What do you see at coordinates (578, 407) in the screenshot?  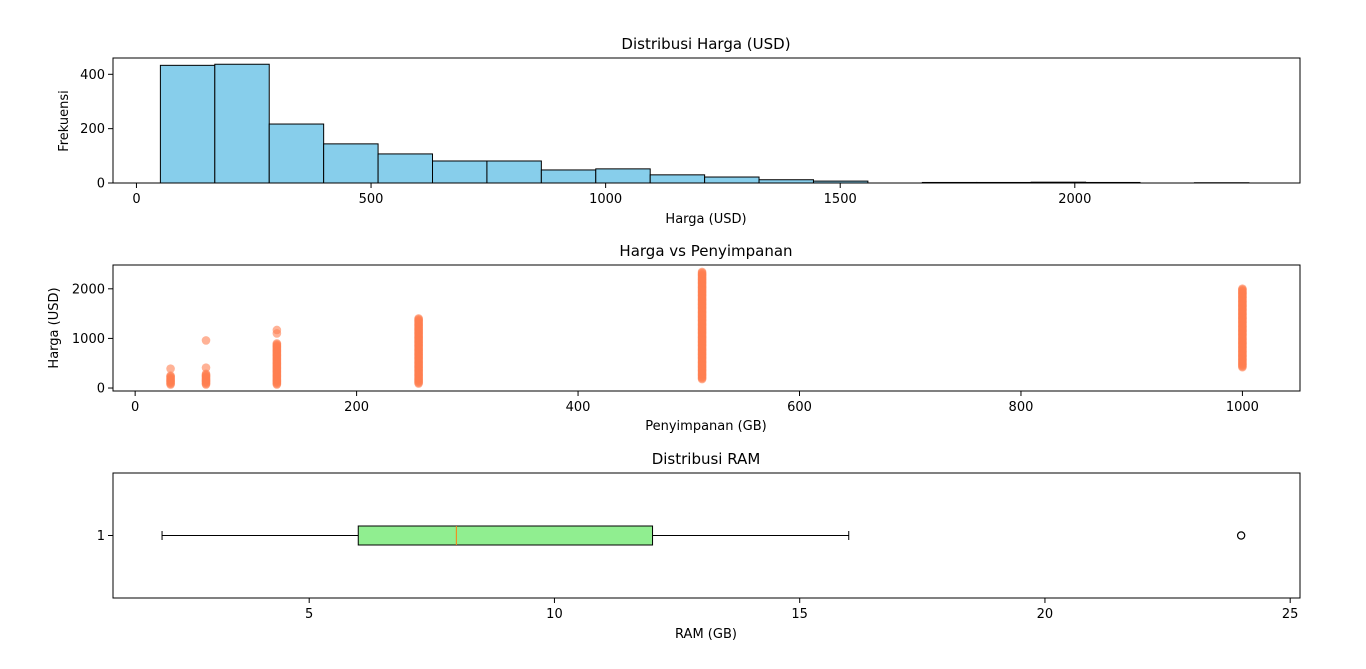 I see `scatter-x-tick-label: 400` at bounding box center [578, 407].